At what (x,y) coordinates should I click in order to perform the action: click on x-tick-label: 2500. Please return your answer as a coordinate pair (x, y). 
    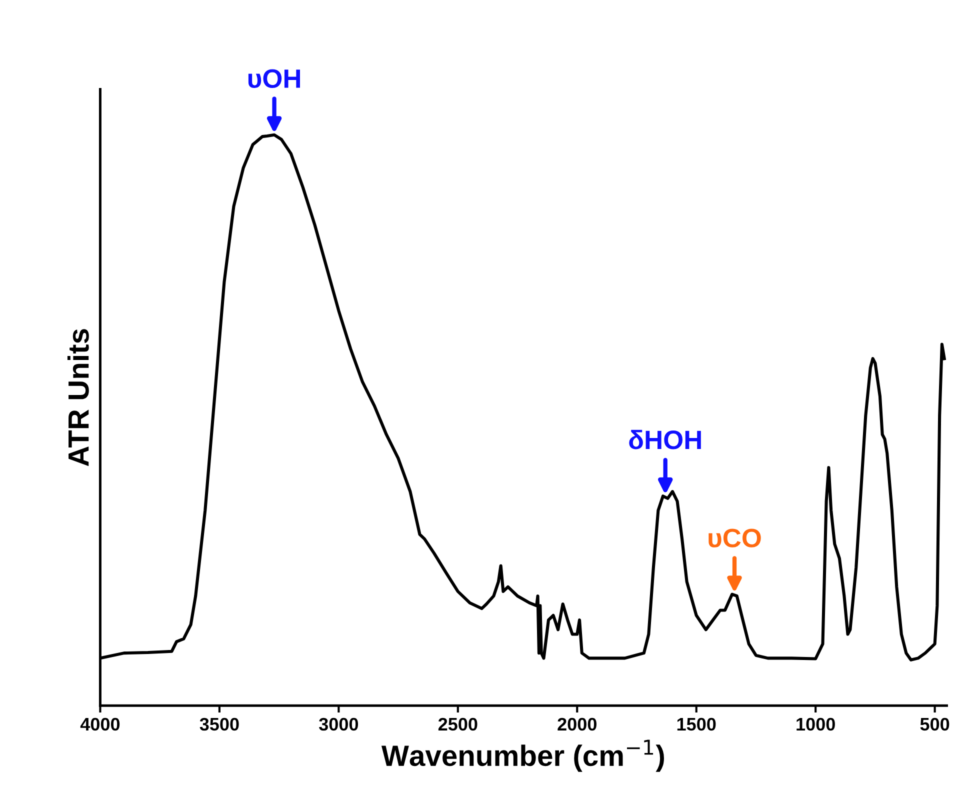
    Looking at the image, I should click on (458, 724).